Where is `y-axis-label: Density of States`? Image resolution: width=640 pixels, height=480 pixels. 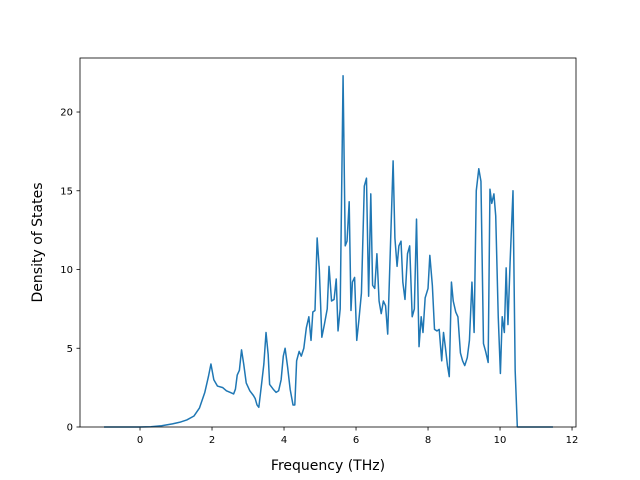 y-axis-label: Density of States is located at coordinates (38, 243).